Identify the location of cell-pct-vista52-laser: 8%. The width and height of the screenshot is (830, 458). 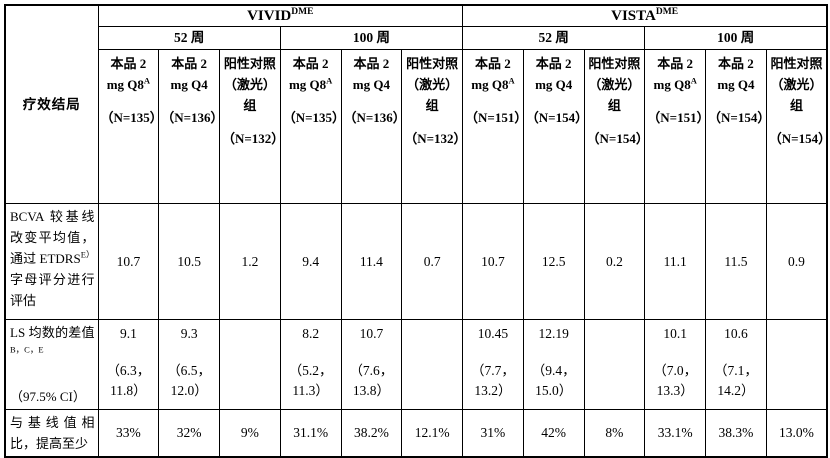
(614, 433).